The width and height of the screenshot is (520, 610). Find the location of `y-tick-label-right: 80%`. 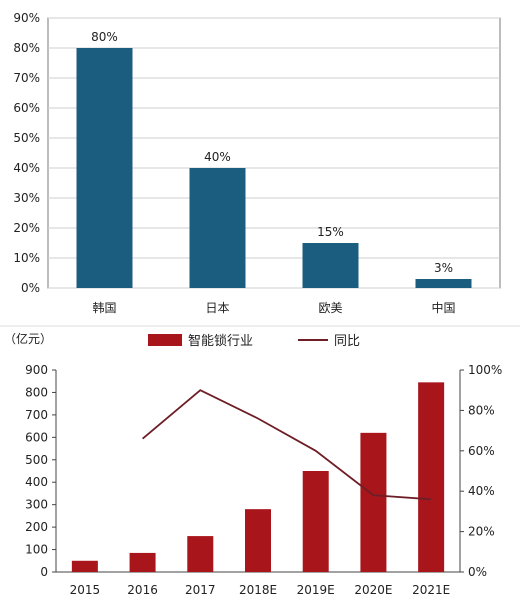

y-tick-label-right: 80% is located at coordinates (481, 410).